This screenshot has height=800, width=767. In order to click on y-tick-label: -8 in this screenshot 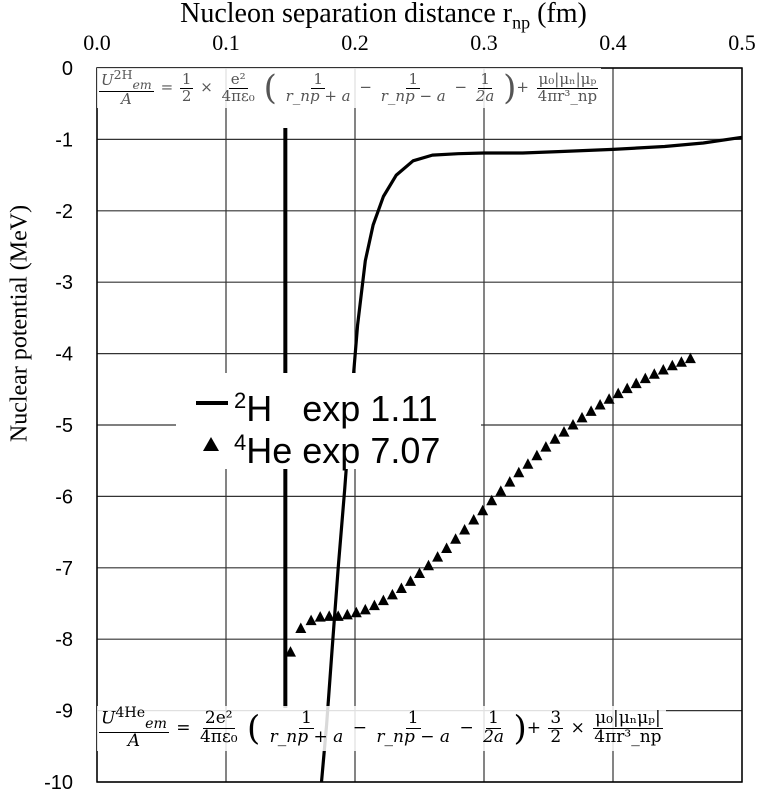, I will do `click(64, 640)`.